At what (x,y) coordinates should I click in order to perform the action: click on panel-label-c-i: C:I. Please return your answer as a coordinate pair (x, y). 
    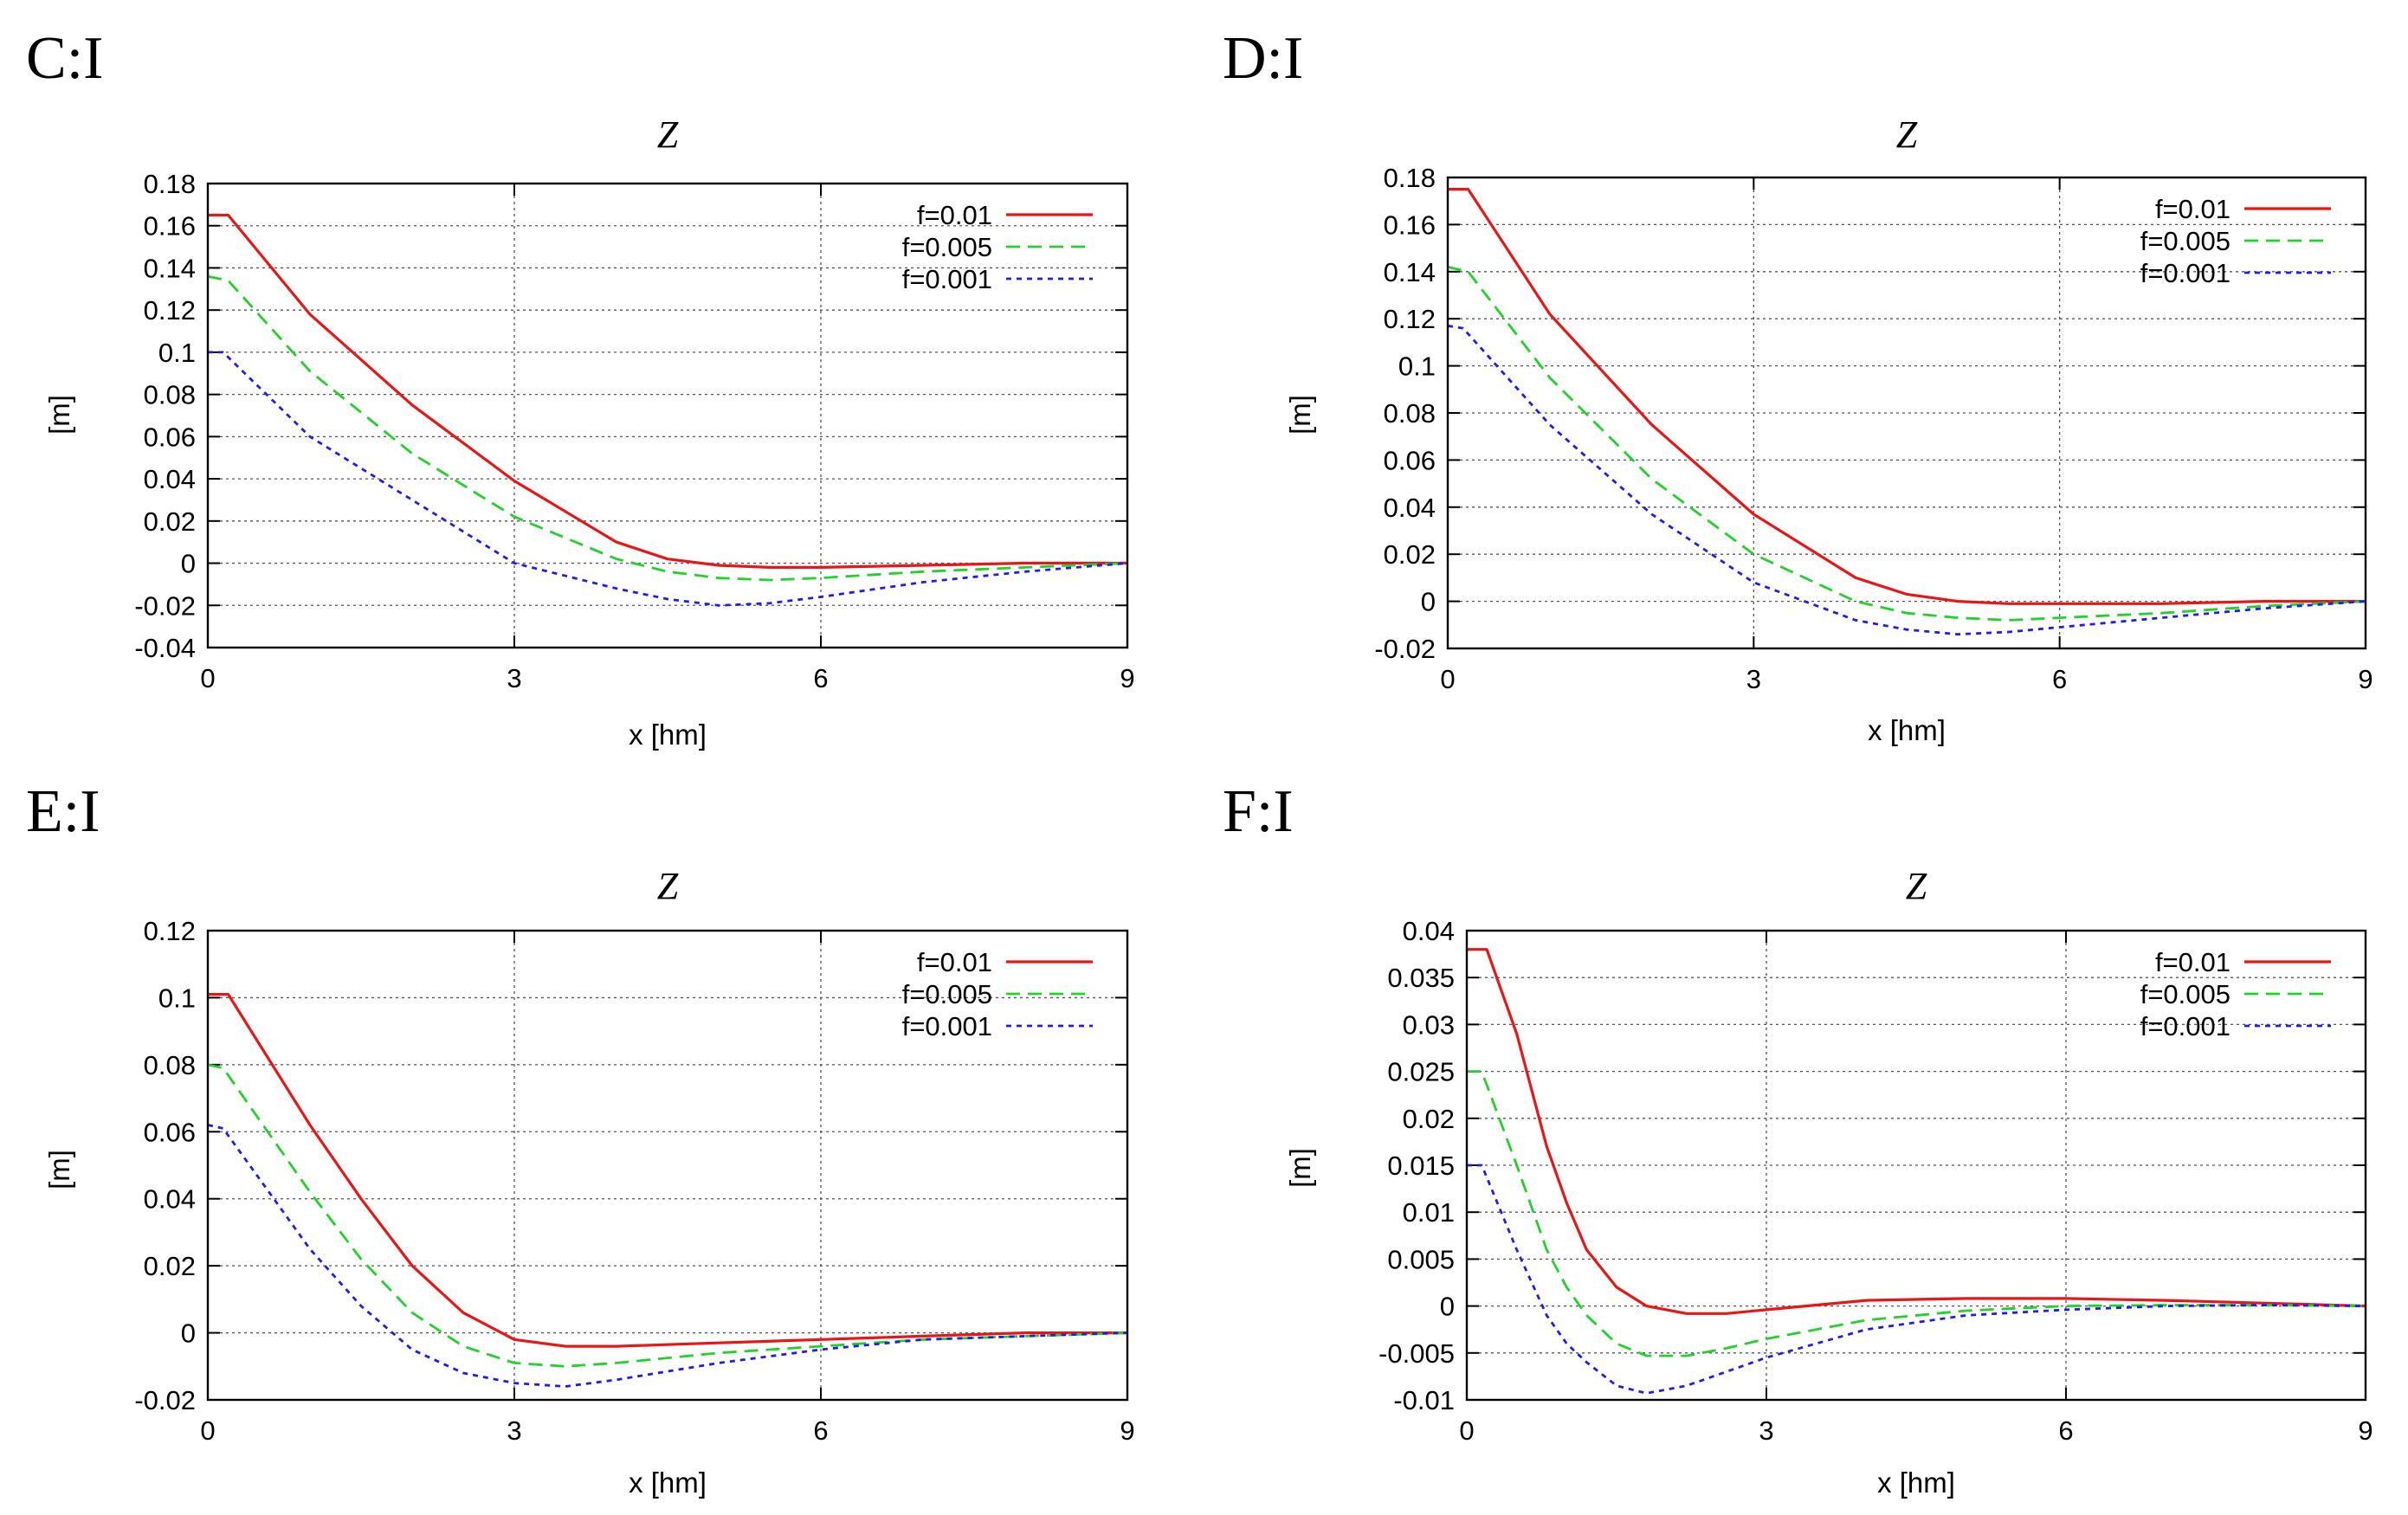
    Looking at the image, I should click on (64, 58).